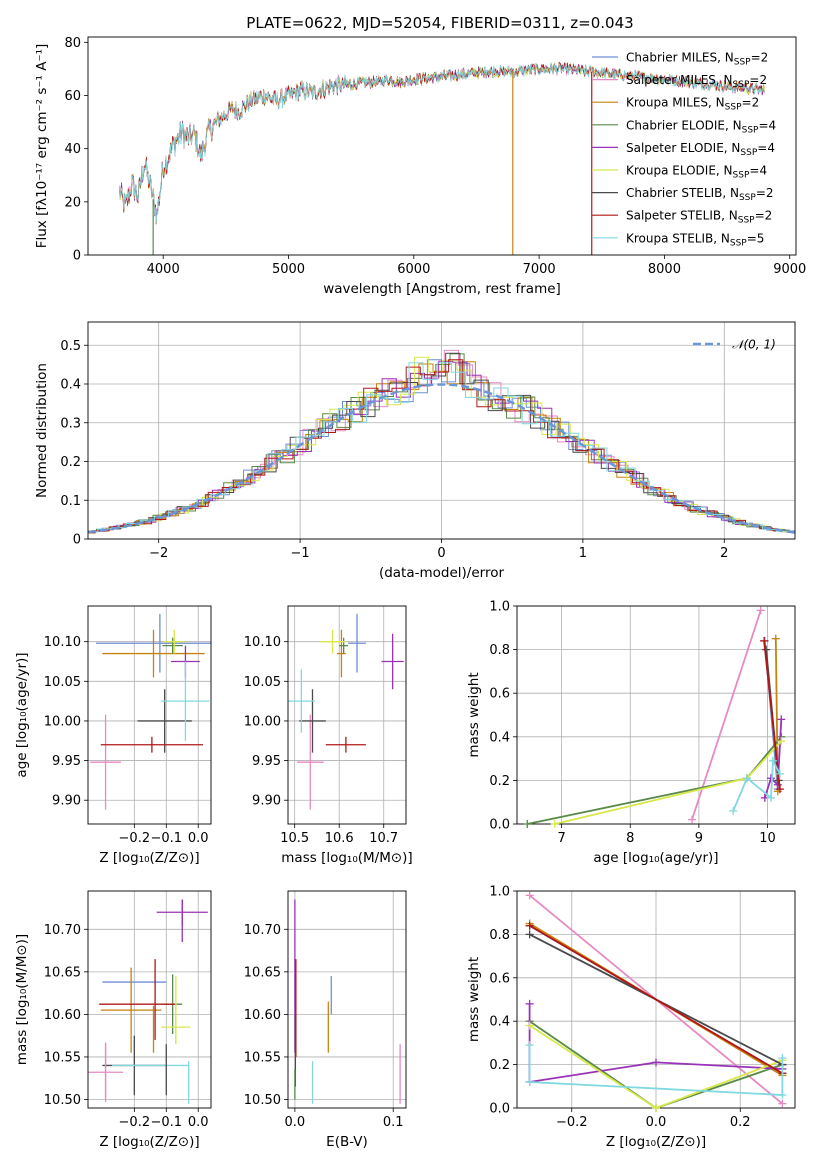 This screenshot has height=1170, width=819. I want to click on residuals-ytick-label: 0.3, so click(70, 423).